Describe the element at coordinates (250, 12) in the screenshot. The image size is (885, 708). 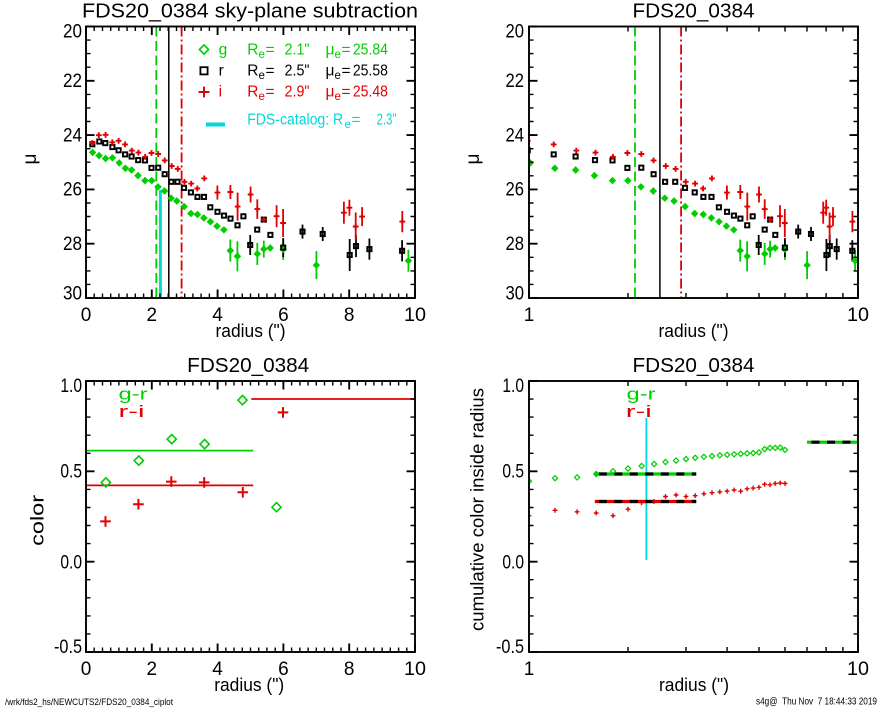
I see `svg-text:FDS20_0384 sky-plane subtracti: FDS20_0384 sky-plane subtraction` at that location.